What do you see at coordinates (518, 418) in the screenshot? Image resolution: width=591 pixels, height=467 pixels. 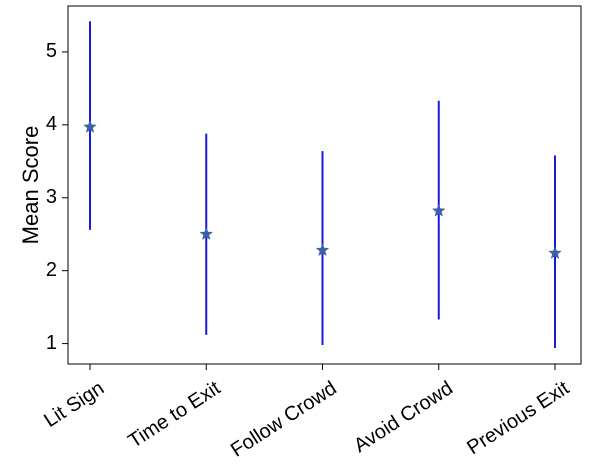 I see `x-tick-label: Previous Exit` at bounding box center [518, 418].